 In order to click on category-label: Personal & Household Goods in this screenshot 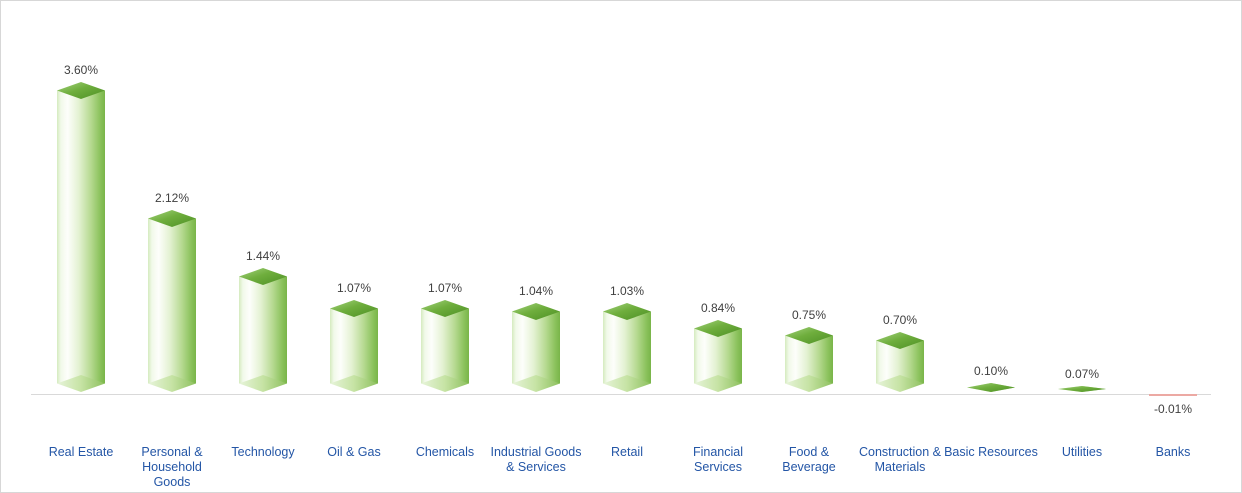, I will do `click(172, 467)`.